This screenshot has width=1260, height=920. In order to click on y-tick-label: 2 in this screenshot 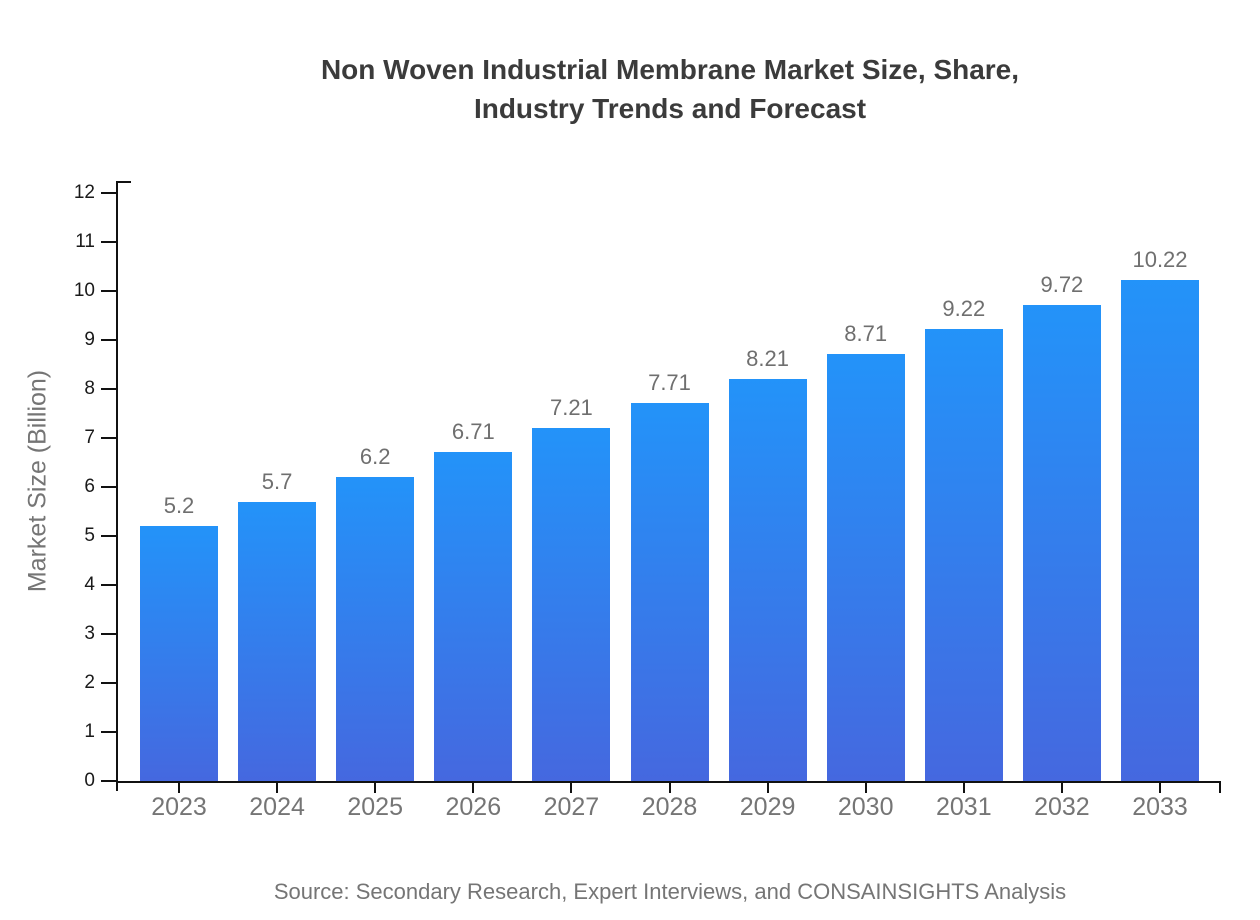, I will do `click(89, 682)`.